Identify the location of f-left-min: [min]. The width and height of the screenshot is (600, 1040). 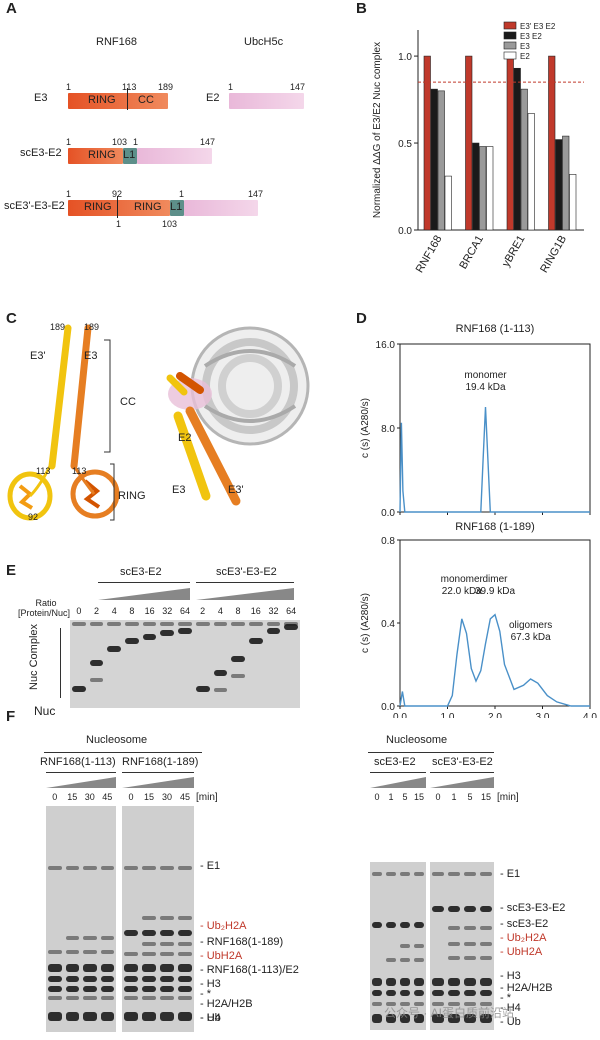
(207, 797).